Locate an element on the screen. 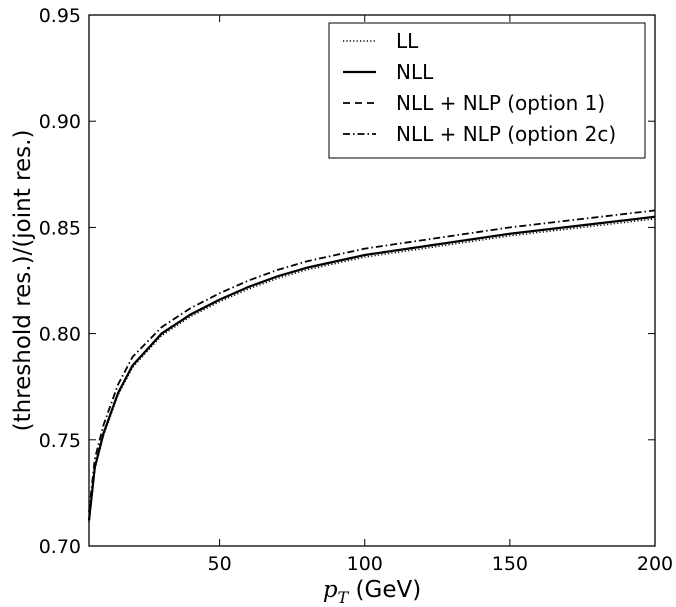 The height and width of the screenshot is (607, 676). x-axis-label: pT (GeV) is located at coordinates (372, 592).